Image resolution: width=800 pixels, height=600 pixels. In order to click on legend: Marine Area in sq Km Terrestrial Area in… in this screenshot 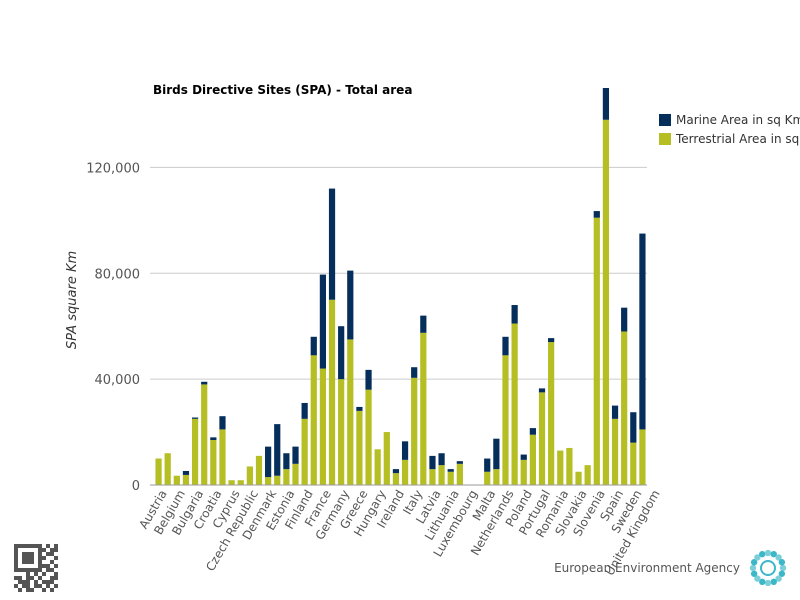, I will do `click(729, 129)`.